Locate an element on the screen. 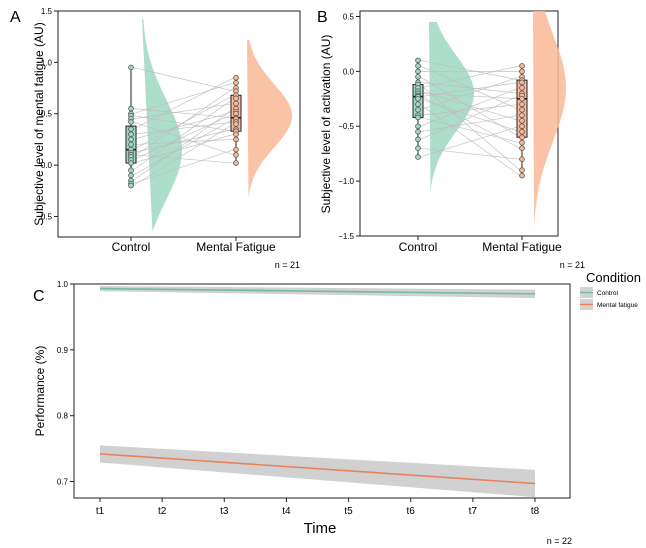 Image resolution: width=646 pixels, height=548 pixels. panel-a-x-tick-control: Control is located at coordinates (131, 247).